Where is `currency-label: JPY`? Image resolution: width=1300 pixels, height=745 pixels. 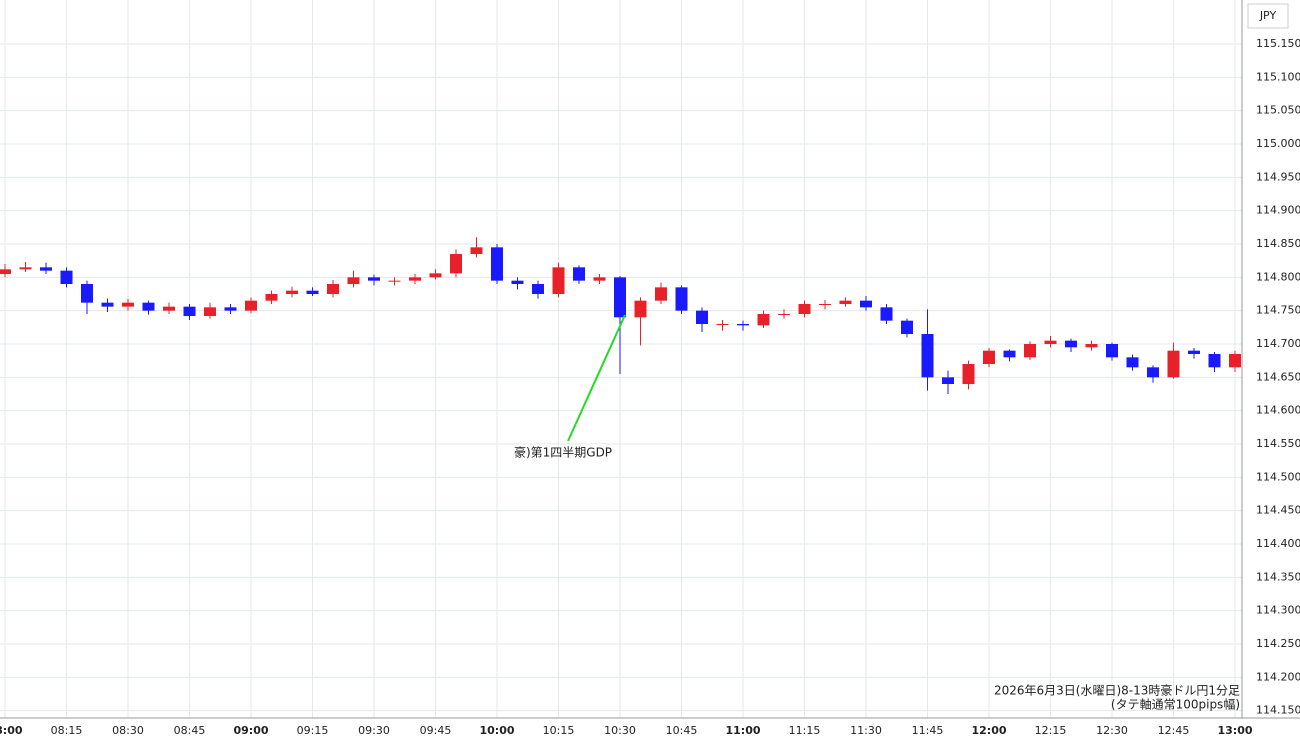 currency-label: JPY is located at coordinates (1268, 15).